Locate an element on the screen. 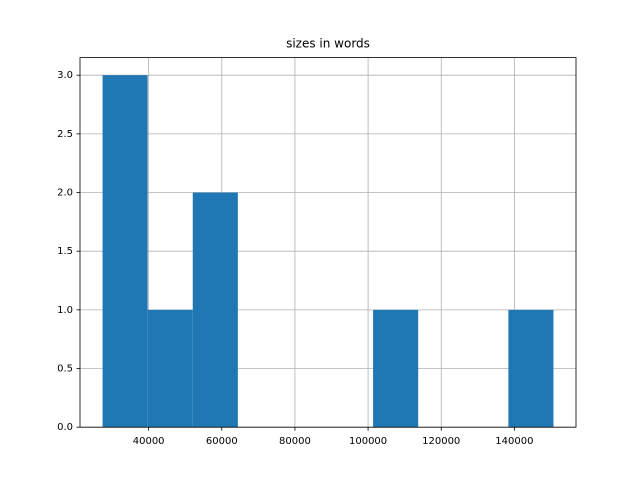  x-tick-label: 140000 is located at coordinates (514, 441).